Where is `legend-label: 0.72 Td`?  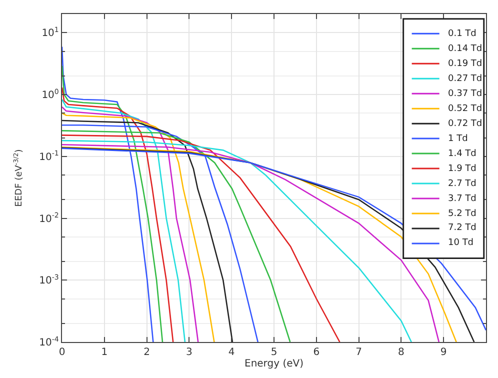
legend-label: 0.72 Td is located at coordinates (465, 124).